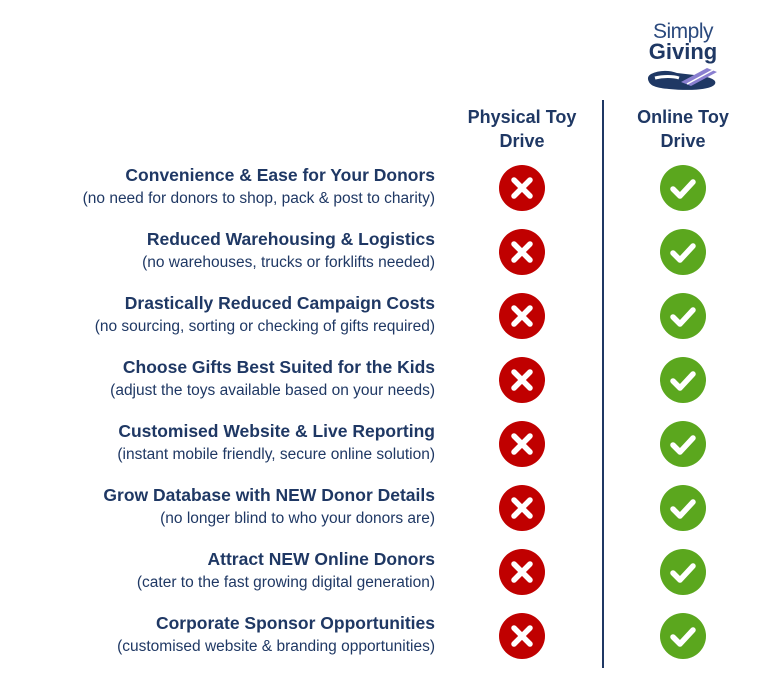  Describe the element at coordinates (522, 117) in the screenshot. I see `column-header-line: Physical Toy` at that location.